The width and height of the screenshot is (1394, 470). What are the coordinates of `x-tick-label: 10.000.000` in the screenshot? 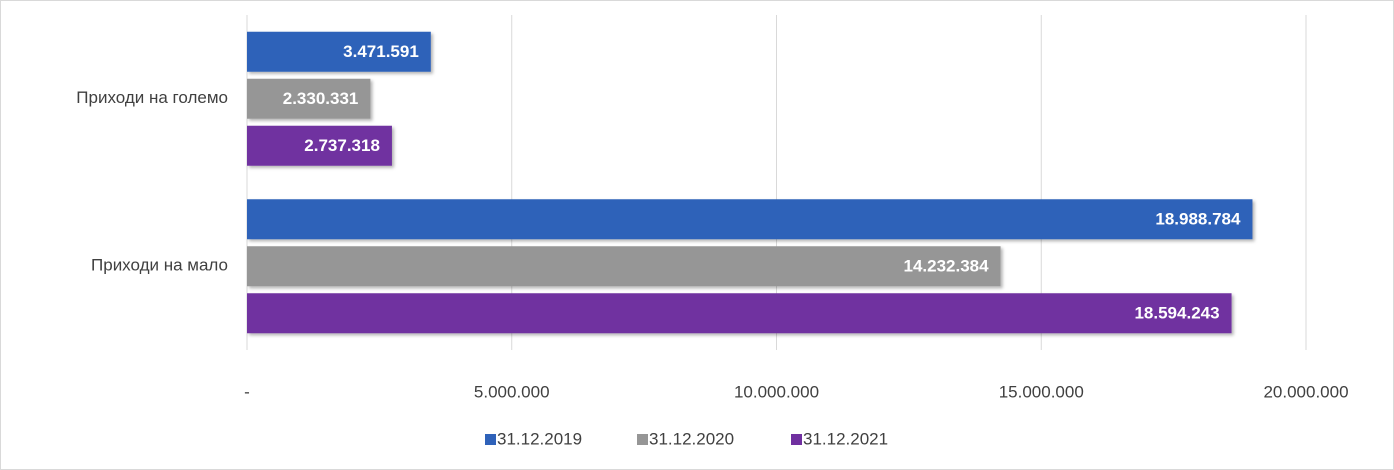 It's located at (776, 391).